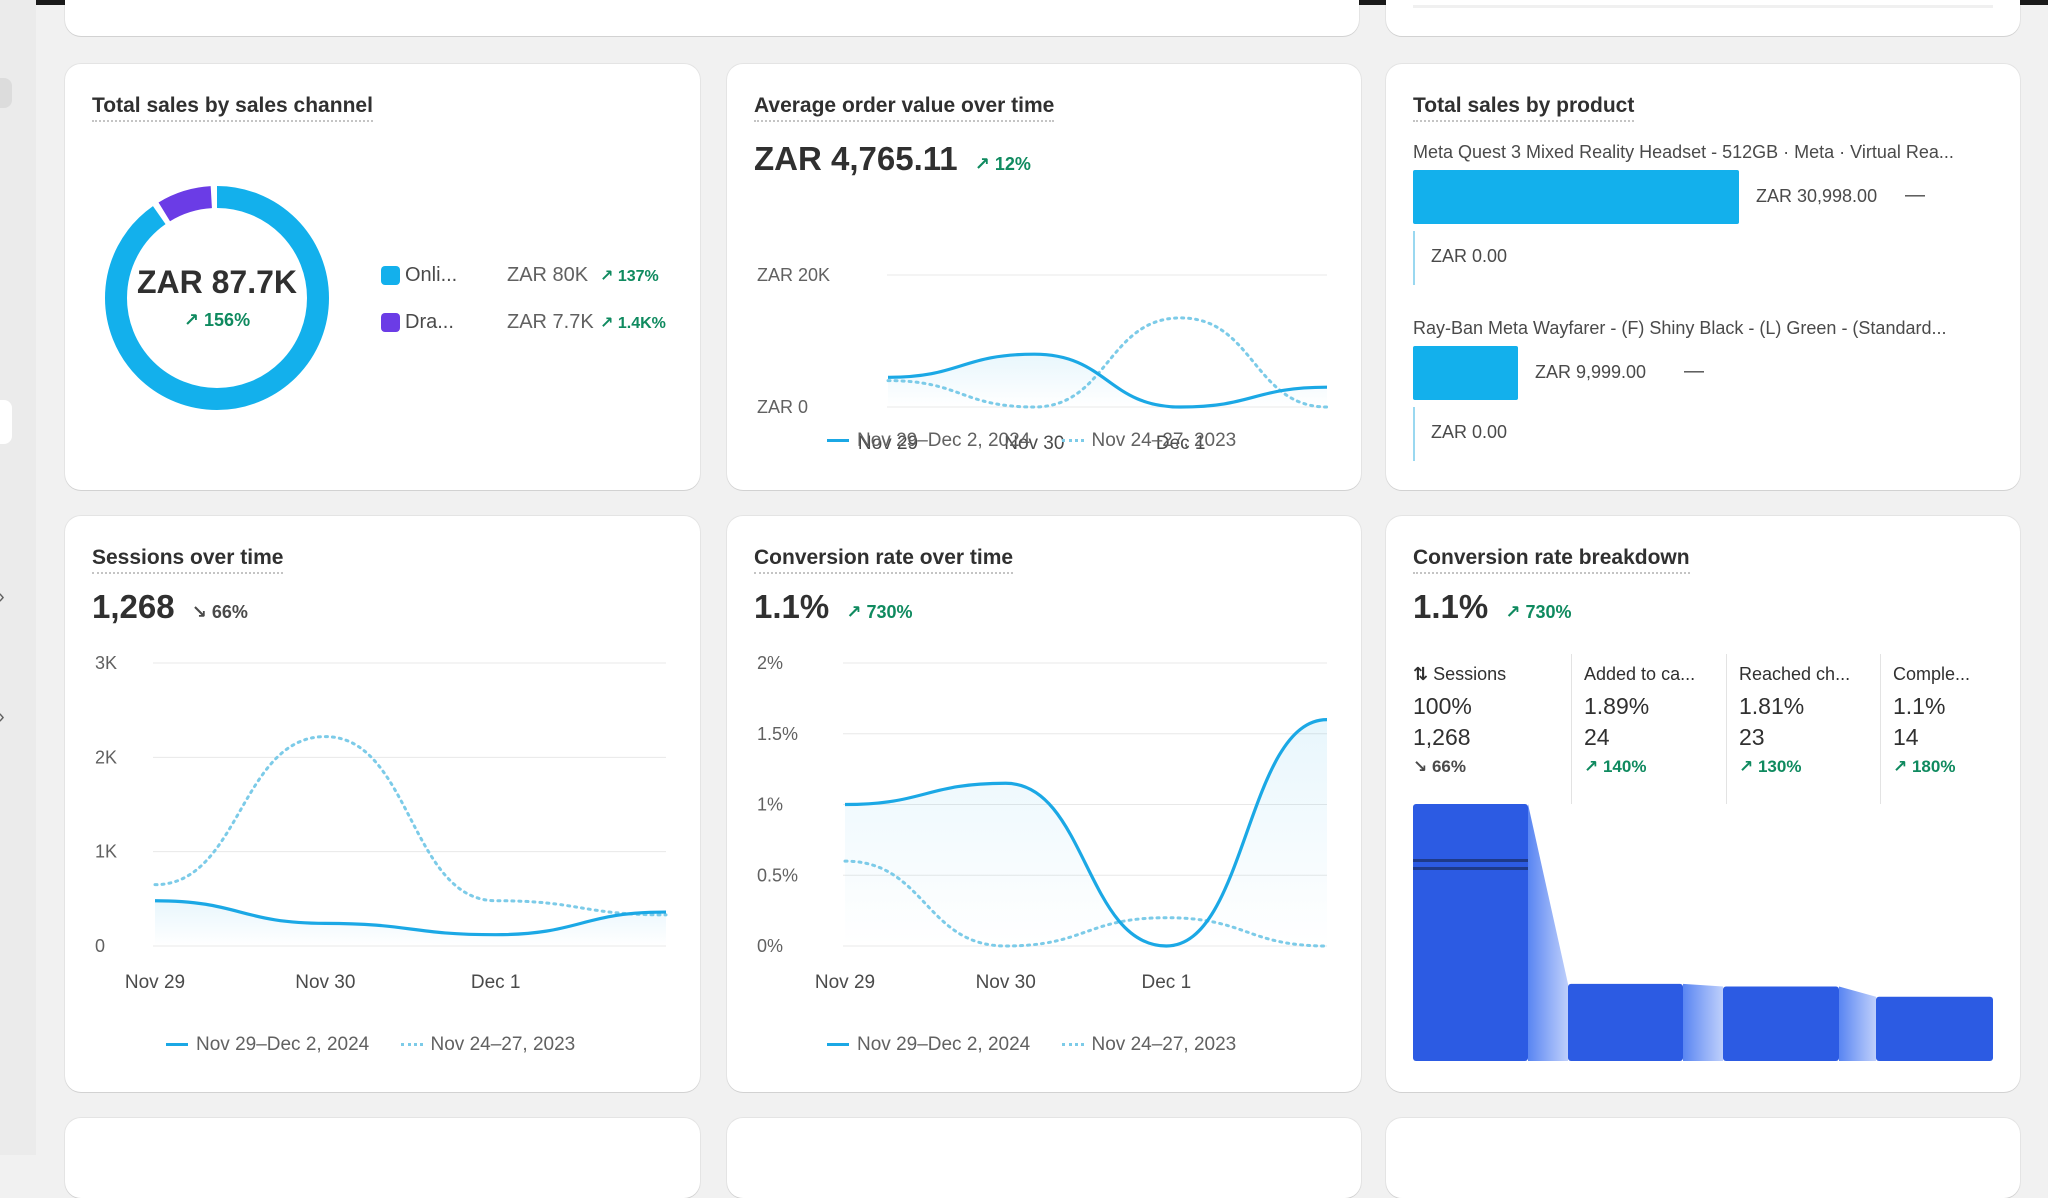  Describe the element at coordinates (6, 422) in the screenshot. I see `rail-item-active` at that location.